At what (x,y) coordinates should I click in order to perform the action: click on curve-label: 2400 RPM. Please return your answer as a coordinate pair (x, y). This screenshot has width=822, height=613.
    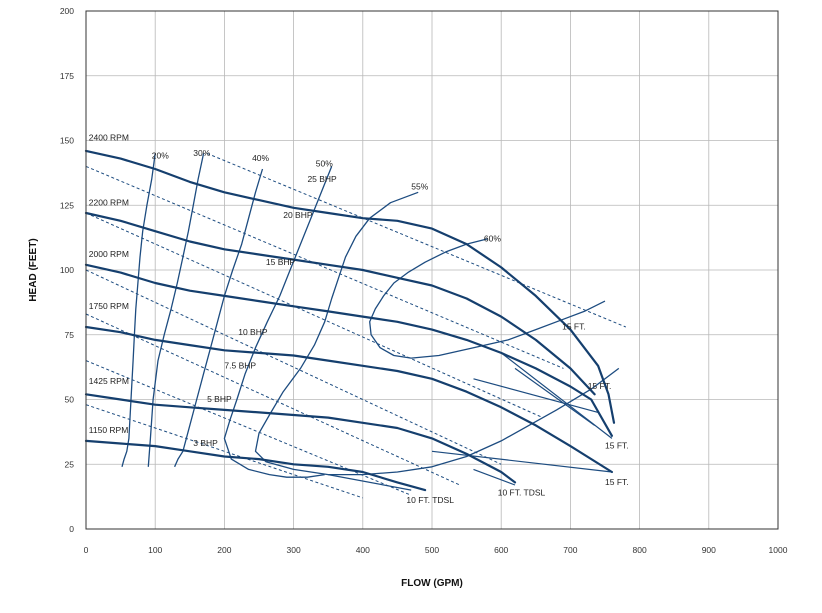
    Looking at the image, I should click on (109, 138).